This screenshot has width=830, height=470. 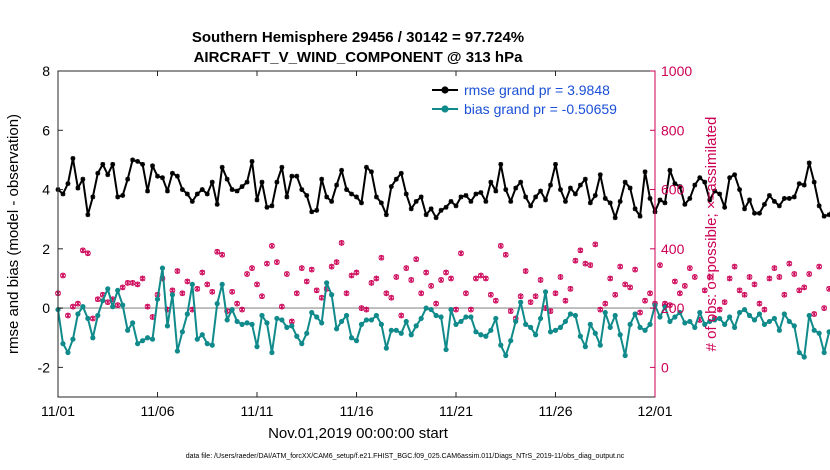 I want to click on y-axis-ticks: -2 0 2 4 6 8, so click(x=50, y=219).